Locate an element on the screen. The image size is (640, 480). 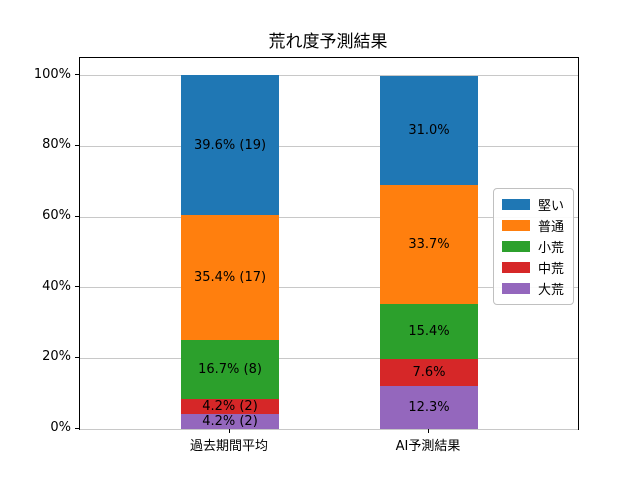
legend: 堅い普通小荒中荒大荒 is located at coordinates (534, 246).